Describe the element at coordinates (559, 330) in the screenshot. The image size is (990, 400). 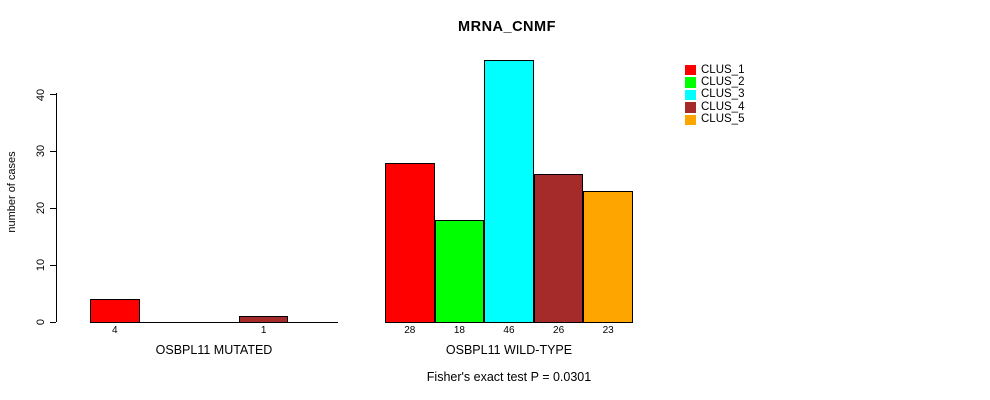
I see `bar-value-label: 26` at that location.